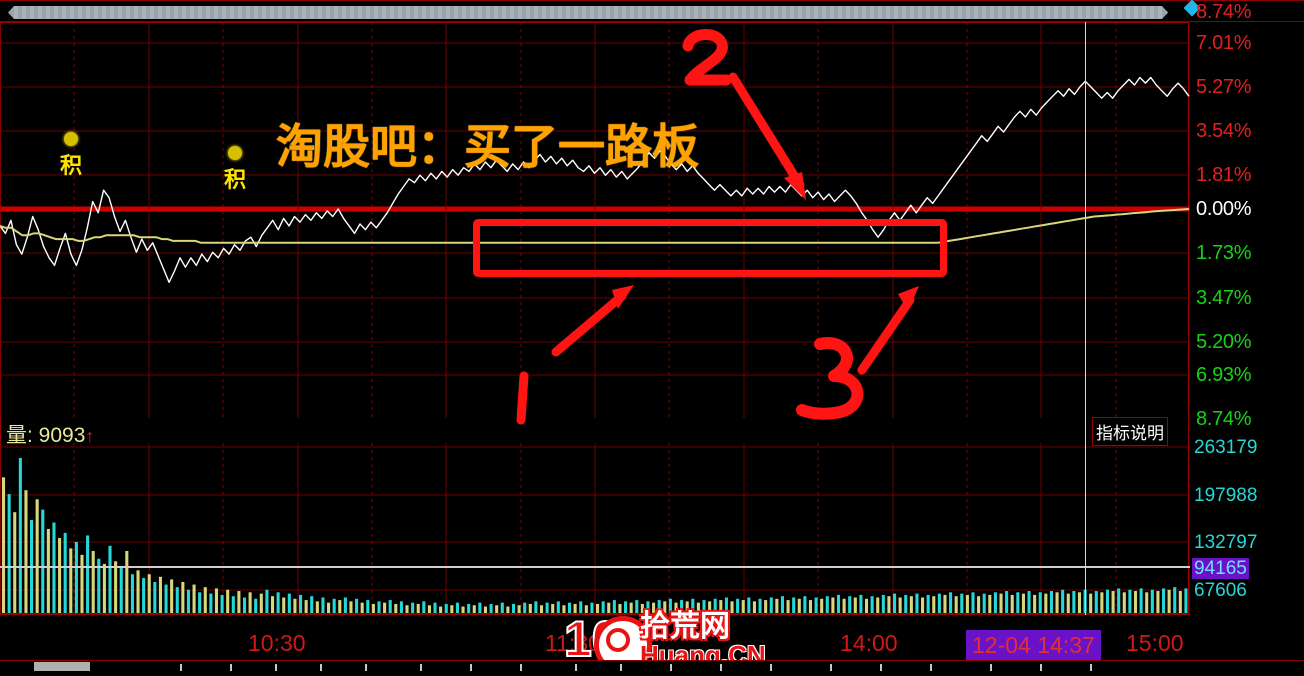 The width and height of the screenshot is (1304, 676). What do you see at coordinates (1130, 431) in the screenshot?
I see `indicator-note-label: 指标说明` at bounding box center [1130, 431].